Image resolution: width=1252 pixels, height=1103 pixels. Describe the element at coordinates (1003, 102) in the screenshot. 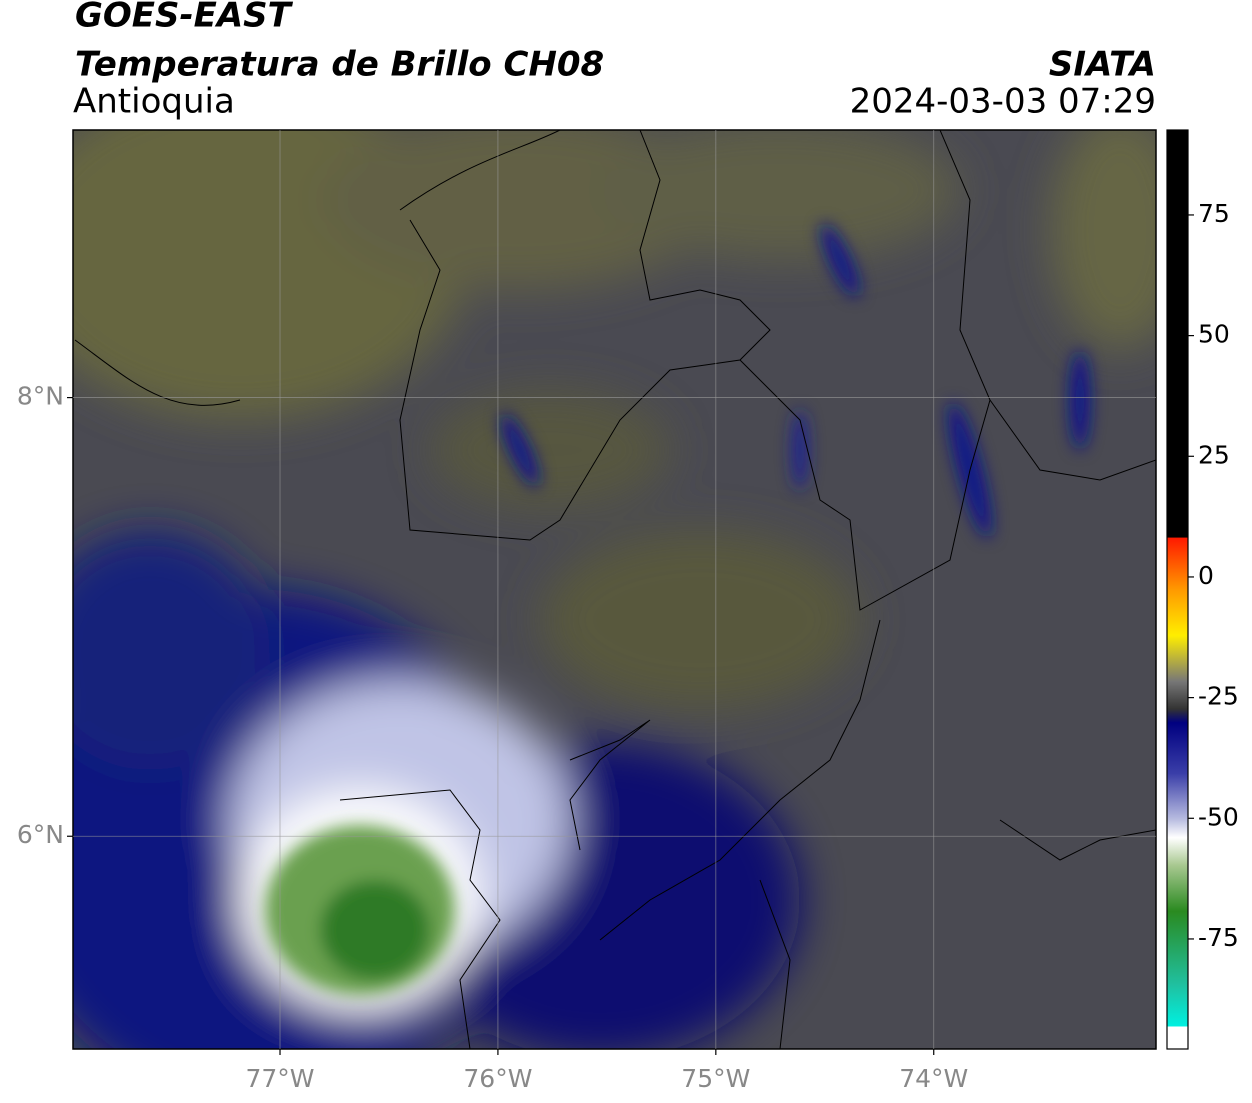

I see `datetime-label: 2024-03-03 07:29` at that location.